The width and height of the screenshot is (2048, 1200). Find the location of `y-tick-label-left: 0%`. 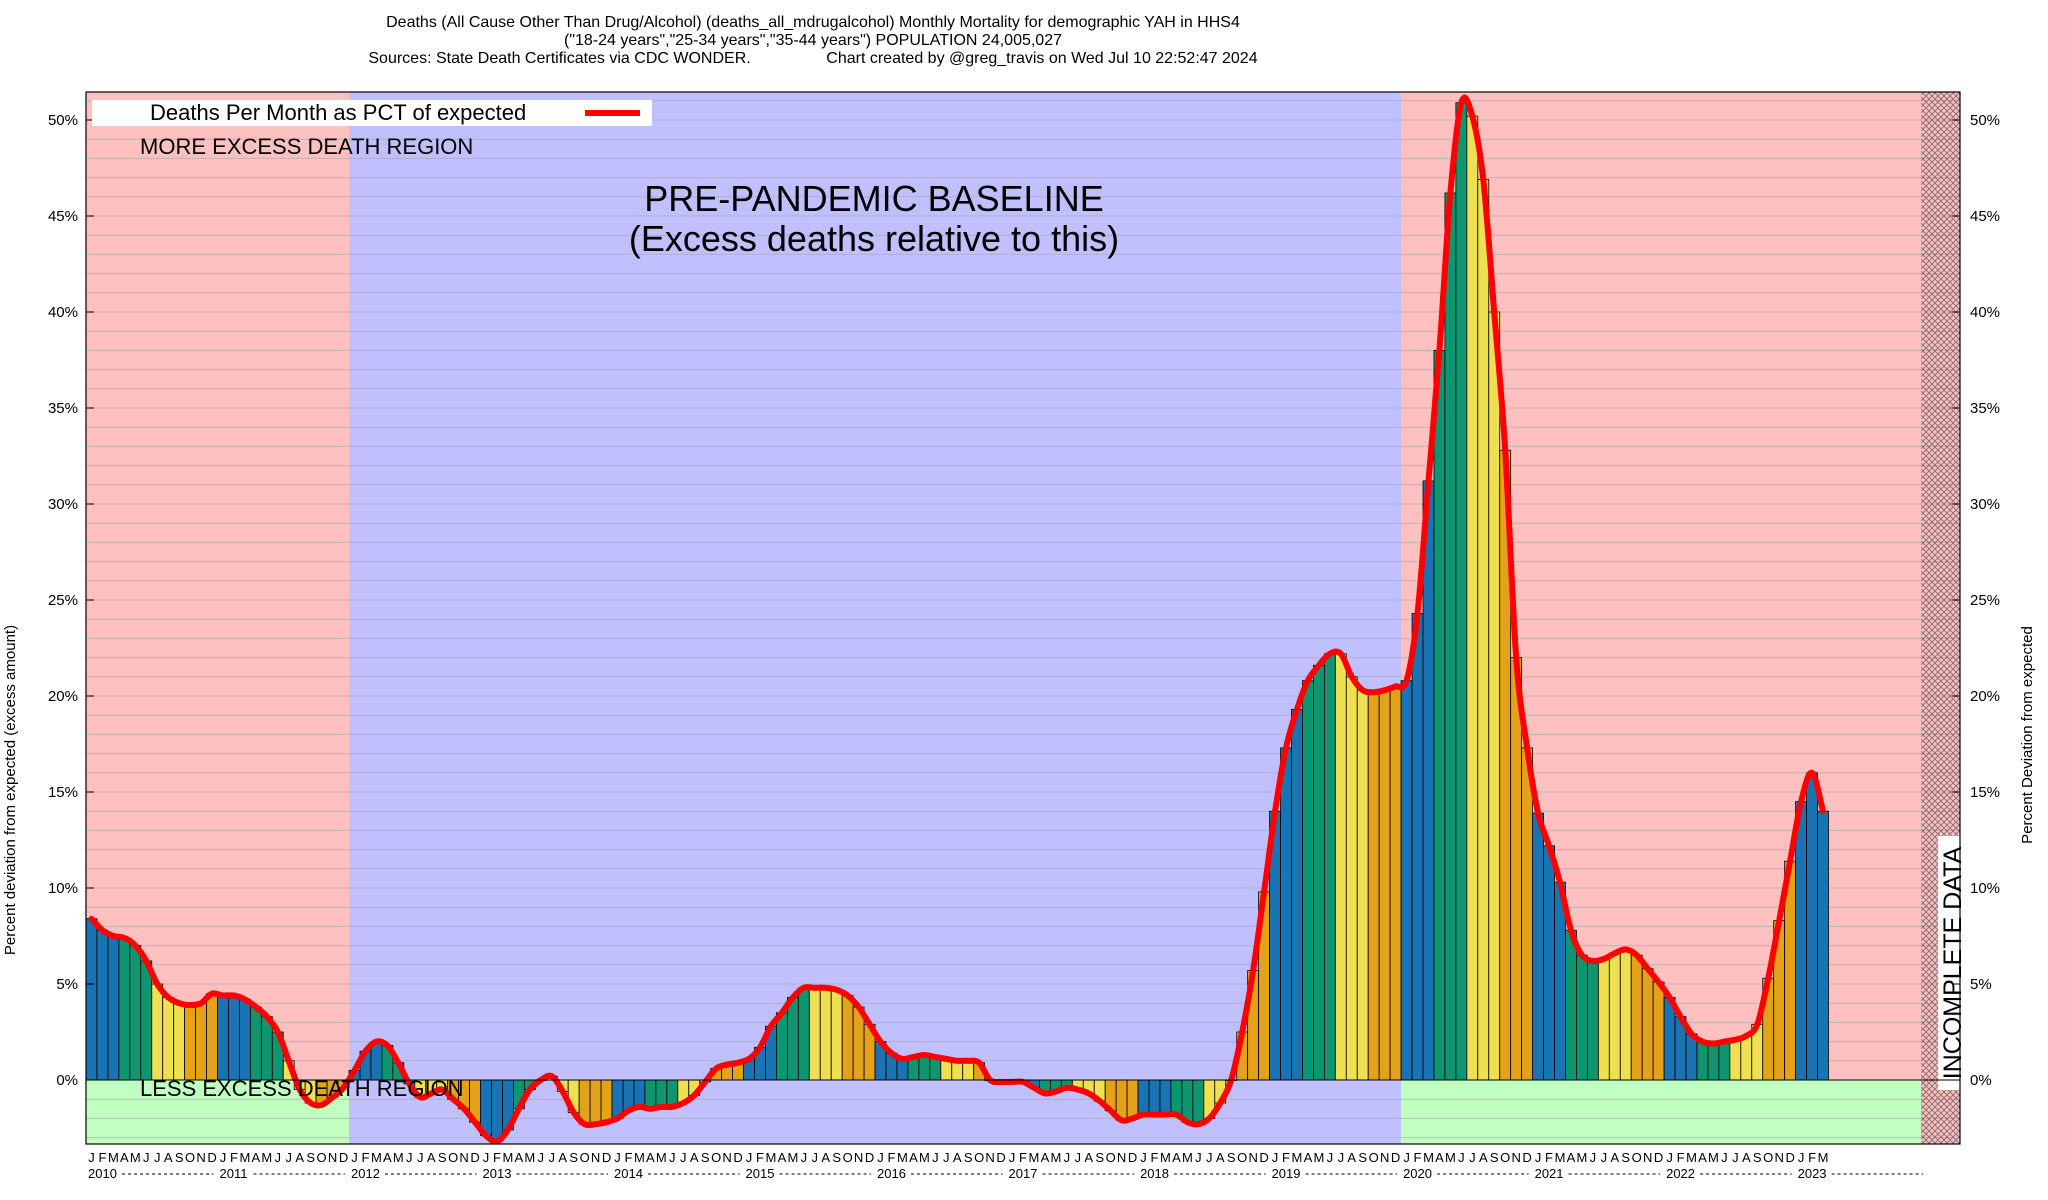

y-tick-label-left: 0% is located at coordinates (67, 1080).